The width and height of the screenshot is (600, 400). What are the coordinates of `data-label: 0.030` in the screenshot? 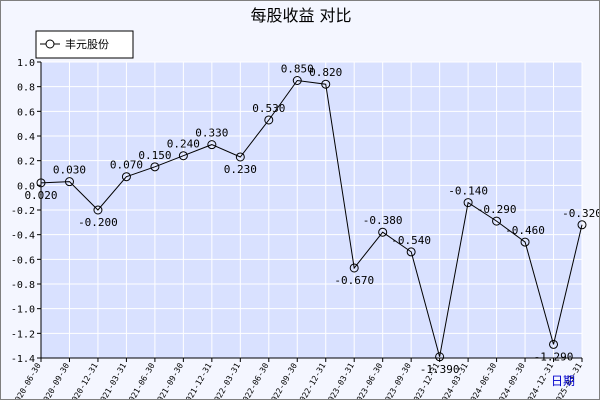 It's located at (69, 170).